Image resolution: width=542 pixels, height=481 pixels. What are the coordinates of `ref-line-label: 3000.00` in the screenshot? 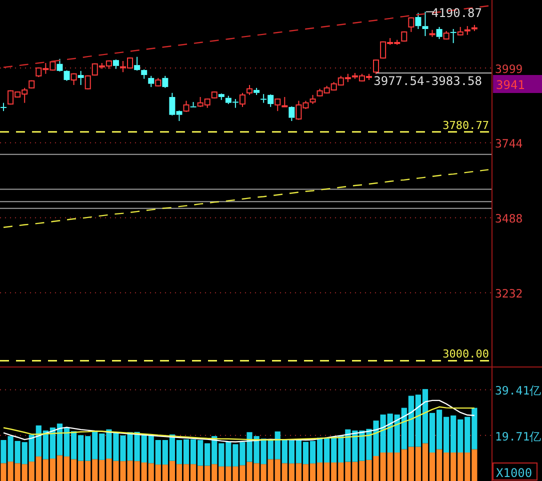 It's located at (465, 354).